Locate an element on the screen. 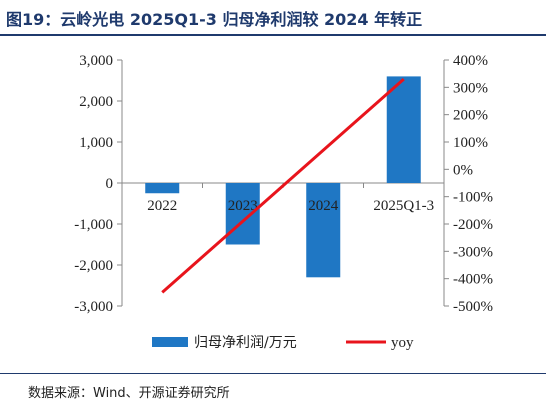 The width and height of the screenshot is (546, 406). right-tick-label: 300% is located at coordinates (470, 88).